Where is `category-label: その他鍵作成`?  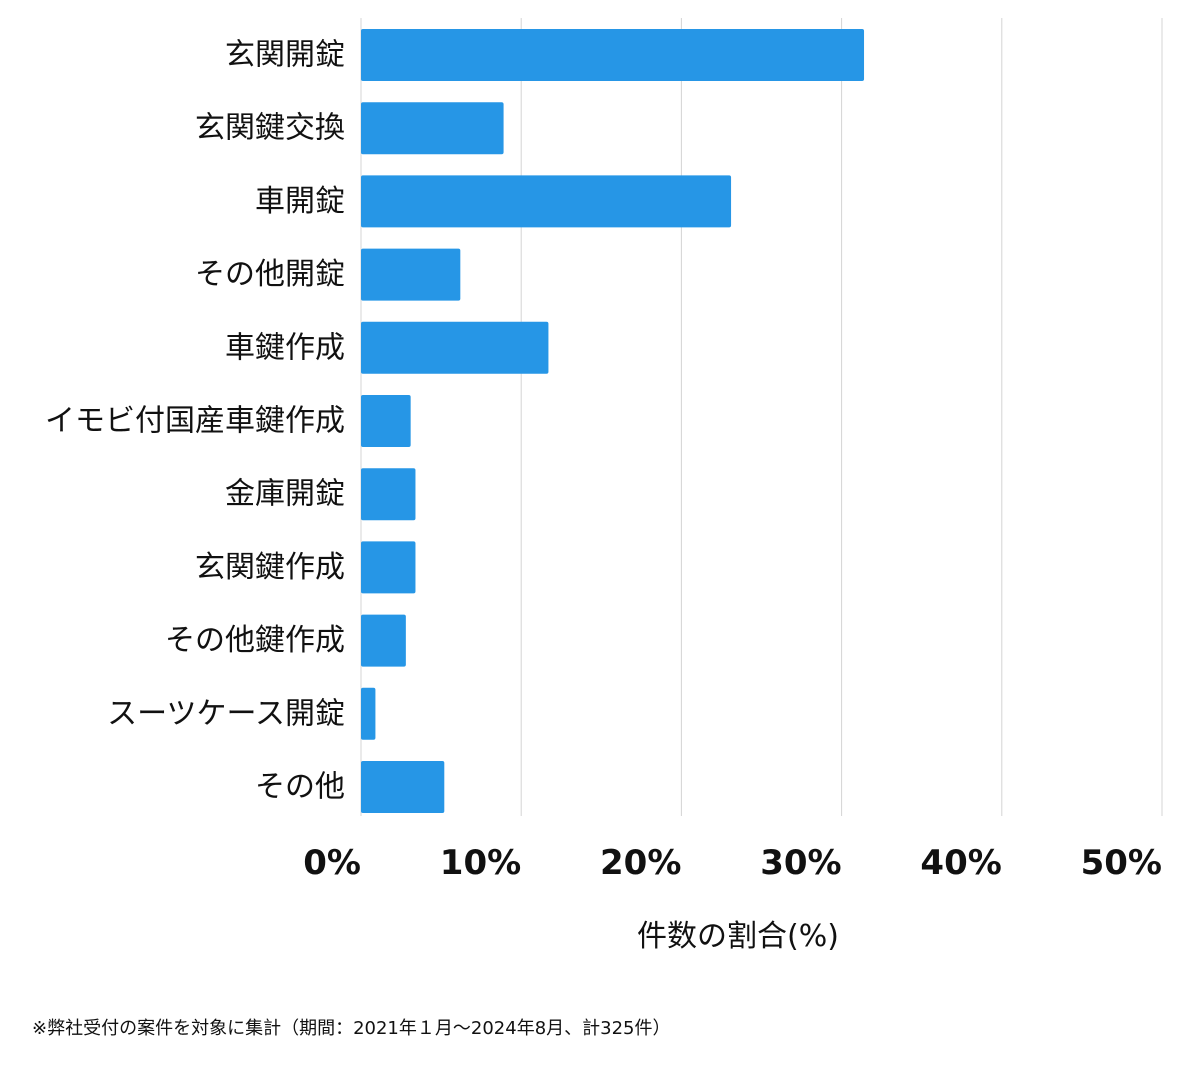
category-label: その他鍵作成 is located at coordinates (255, 640).